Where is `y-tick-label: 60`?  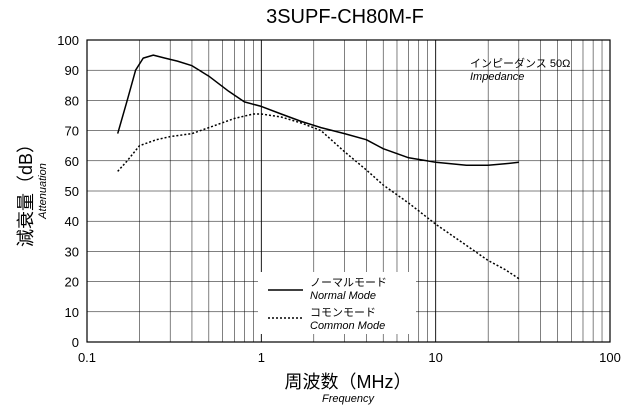 y-tick-label: 60 is located at coordinates (72, 161).